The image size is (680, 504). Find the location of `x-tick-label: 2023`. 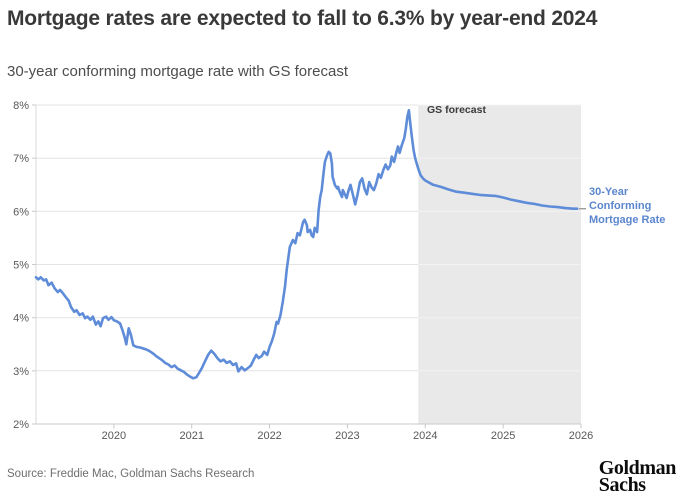

x-tick-label: 2023 is located at coordinates (347, 436).